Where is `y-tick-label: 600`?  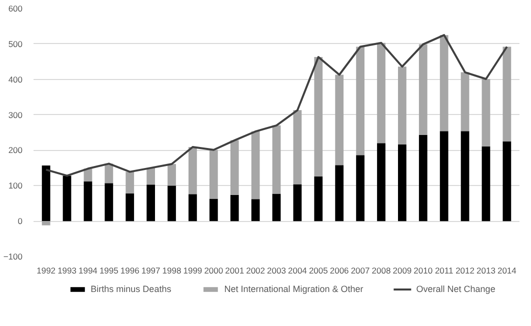 y-tick-label: 600 is located at coordinates (15, 9).